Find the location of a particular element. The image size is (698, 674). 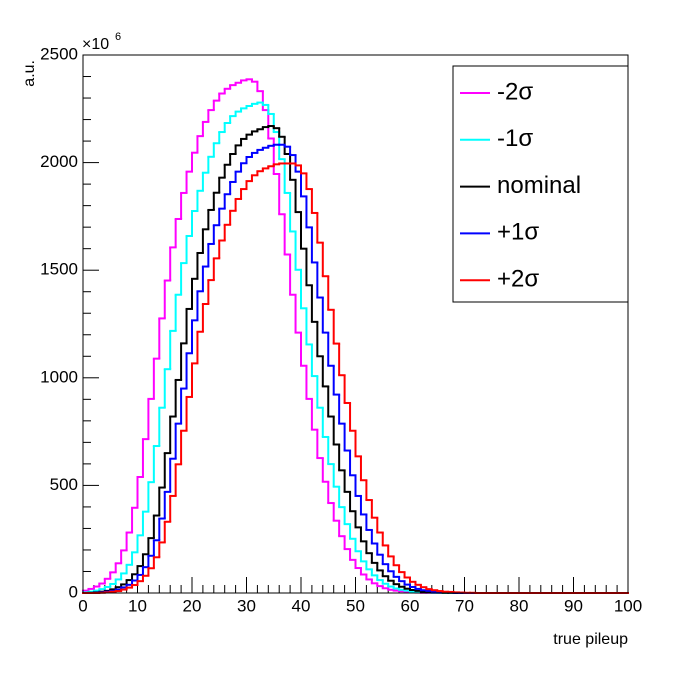

y-axis-label: a.u. is located at coordinates (29, 73).